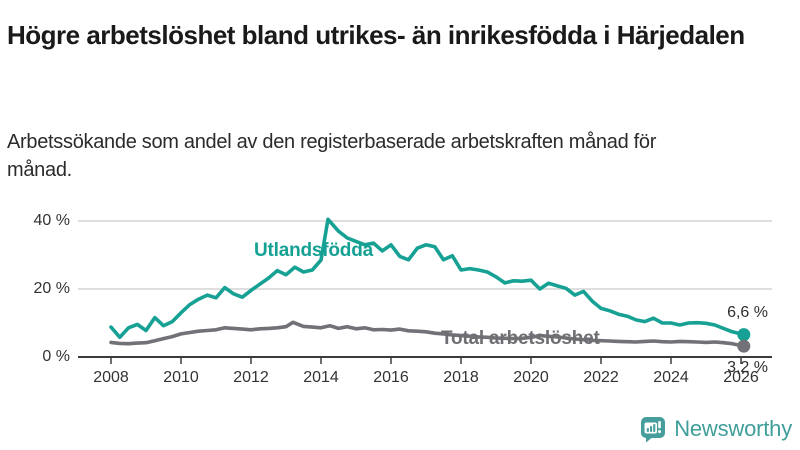 The image size is (800, 450). Describe the element at coordinates (51, 288) in the screenshot. I see `y-axis-tick-label: 20 %` at that location.